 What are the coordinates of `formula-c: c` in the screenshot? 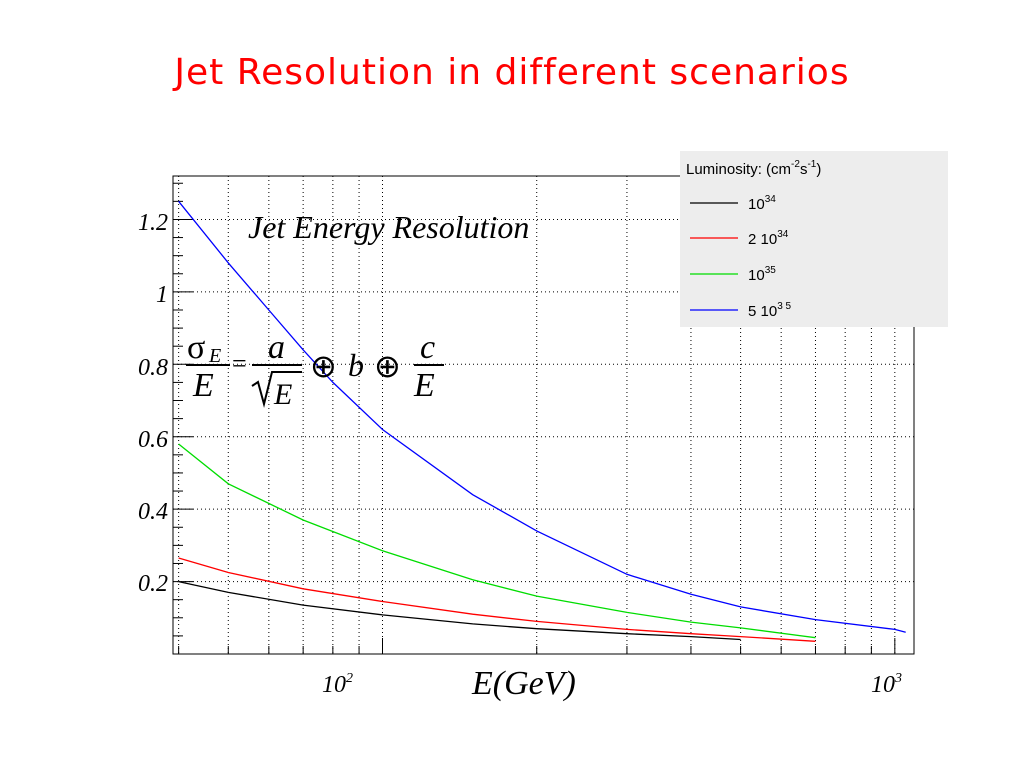 It's located at (427, 347).